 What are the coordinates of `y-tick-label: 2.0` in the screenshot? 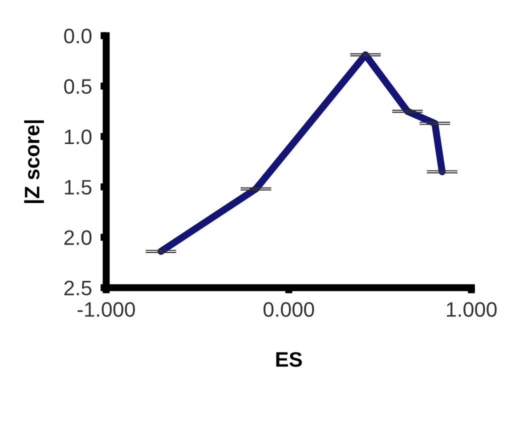 It's located at (78, 238).